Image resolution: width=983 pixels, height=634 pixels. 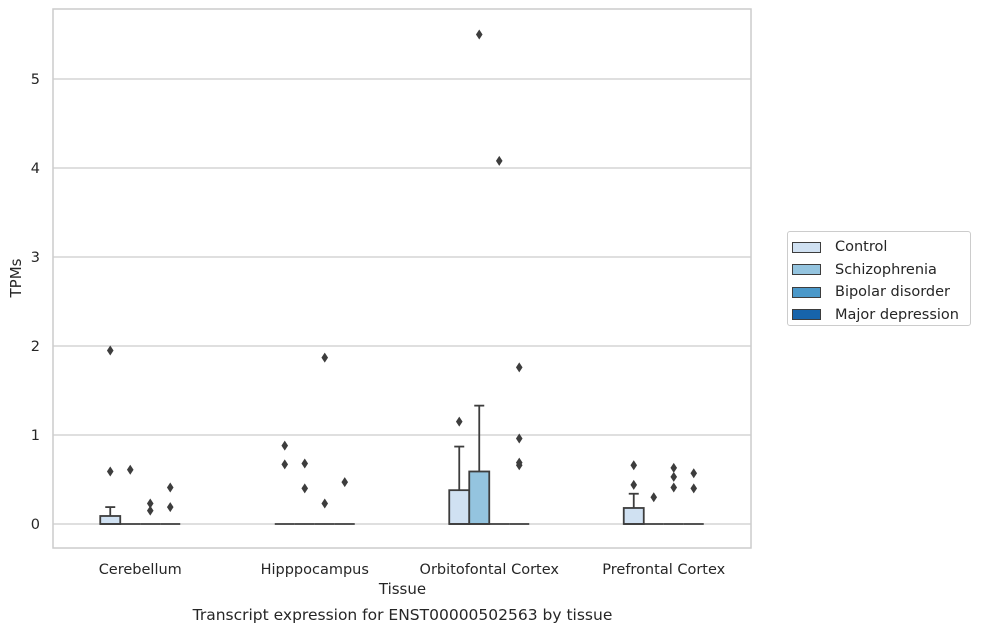 I want to click on legend-item-major-depression: Major depression, so click(x=881, y=315).